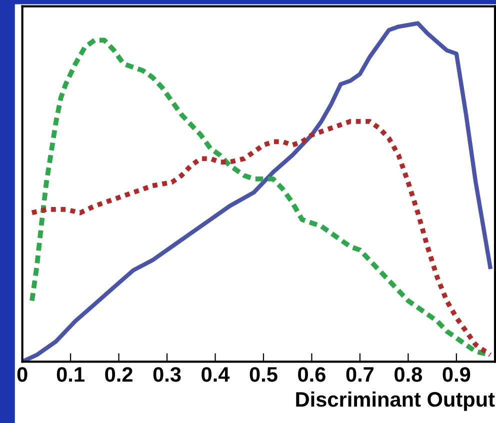  Describe the element at coordinates (395, 401) in the screenshot. I see `x-axis-title: Discriminant Output` at that location.